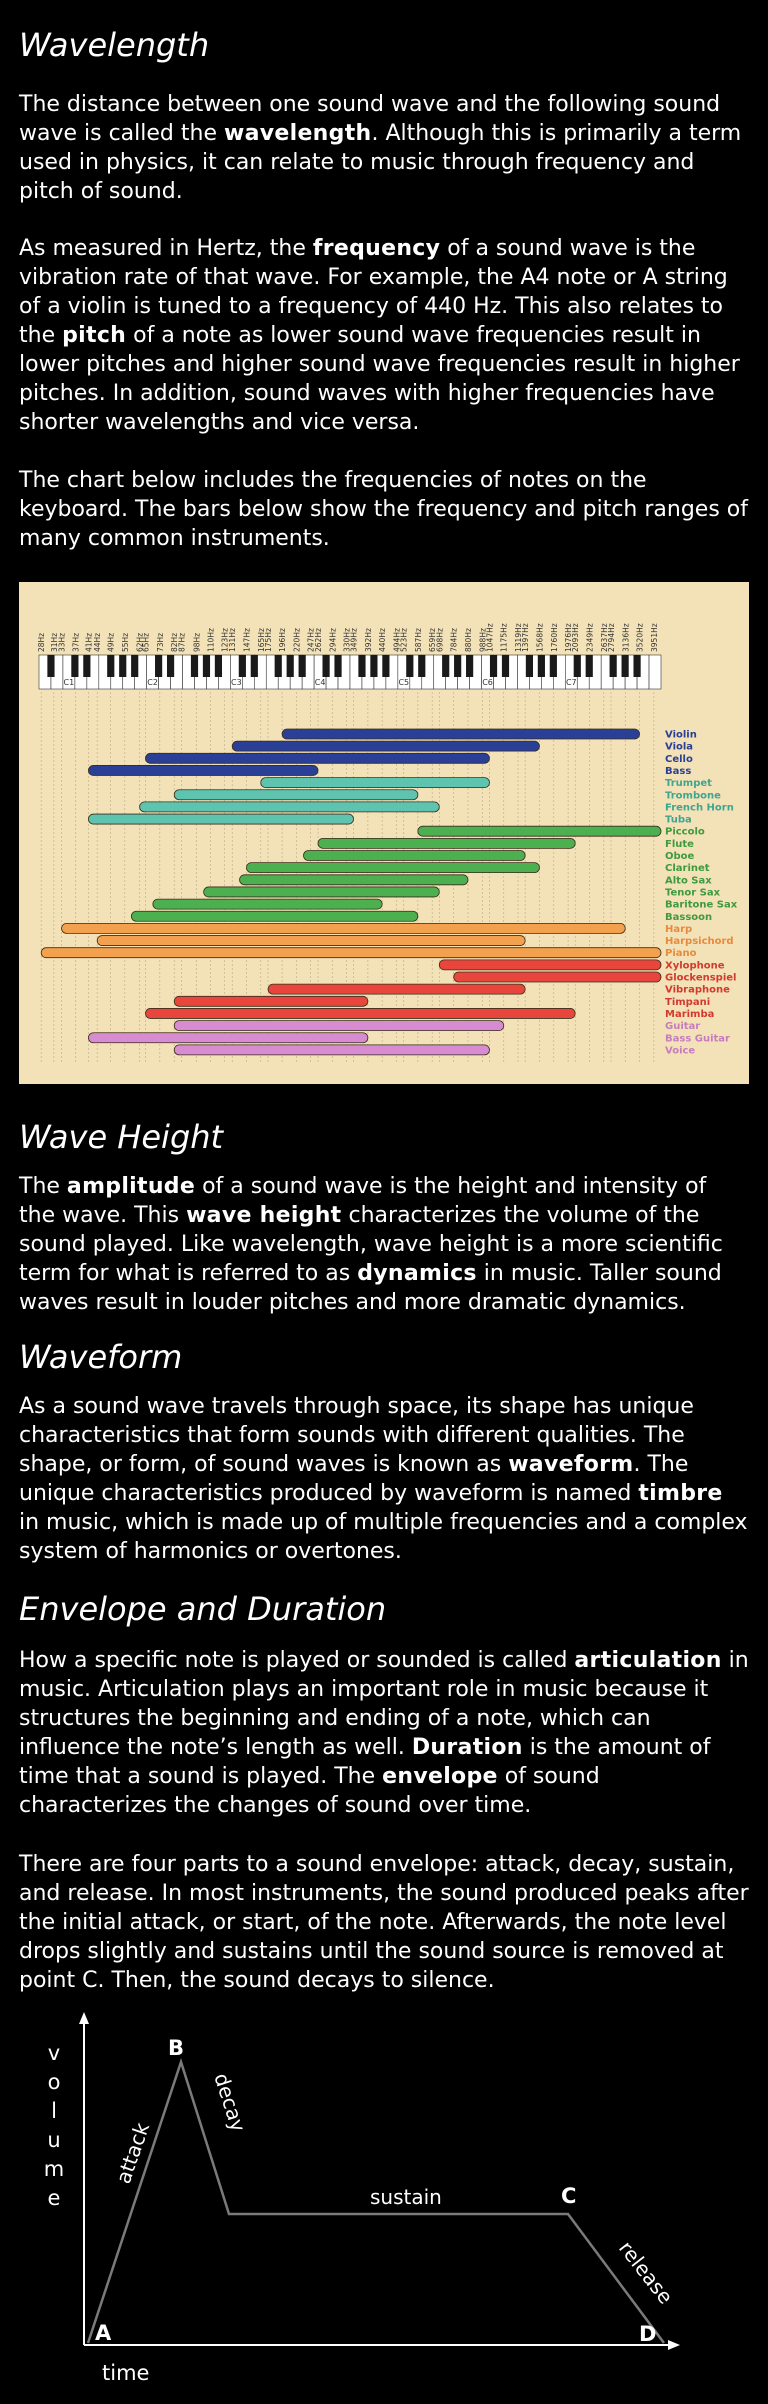  I want to click on instrument-label: Flute, so click(679, 844).